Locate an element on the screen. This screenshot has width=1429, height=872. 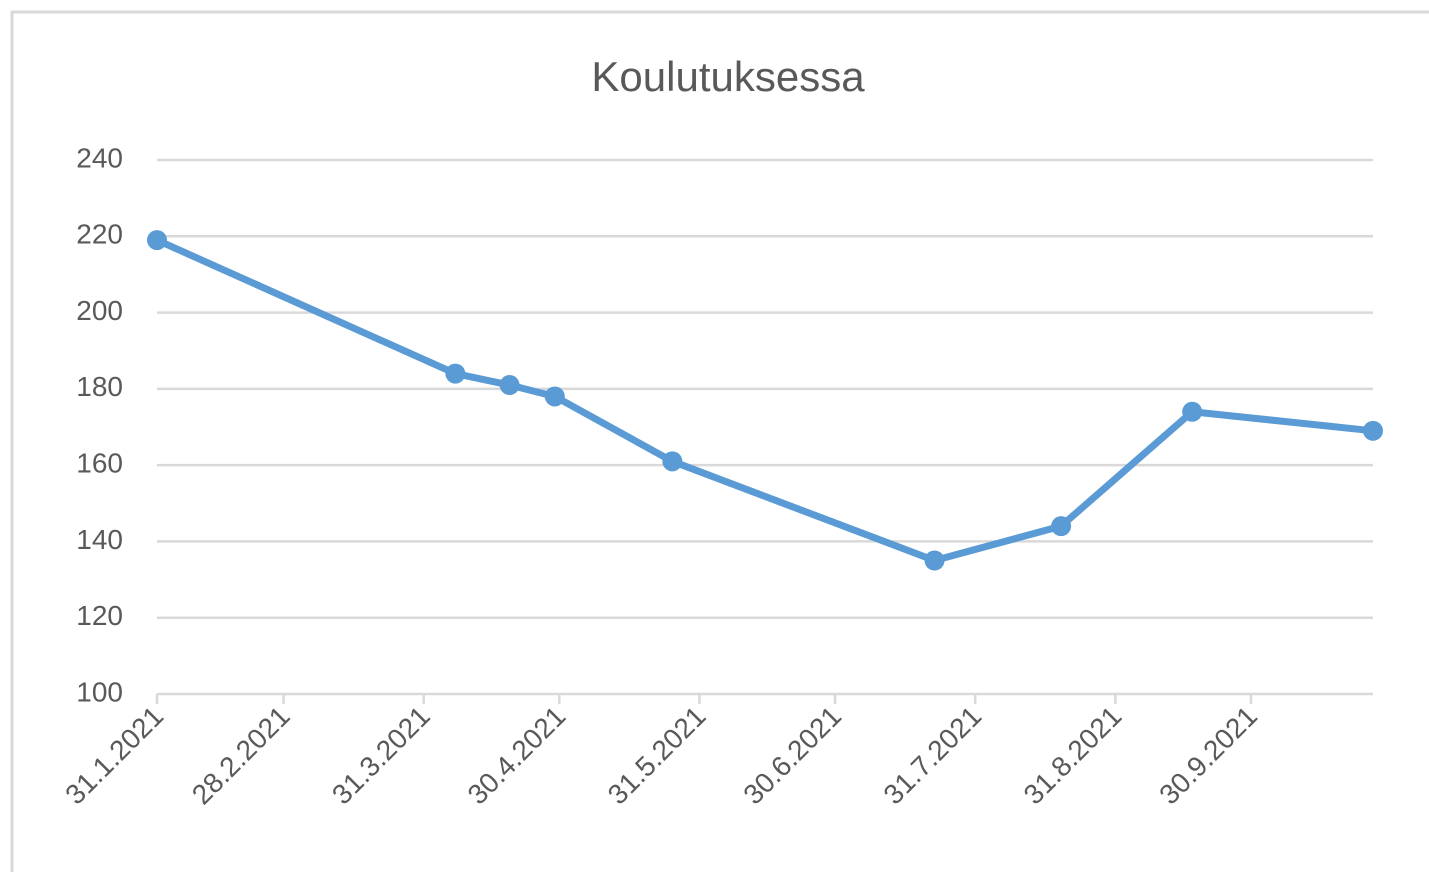
y-tick-label: 240 is located at coordinates (99, 157).